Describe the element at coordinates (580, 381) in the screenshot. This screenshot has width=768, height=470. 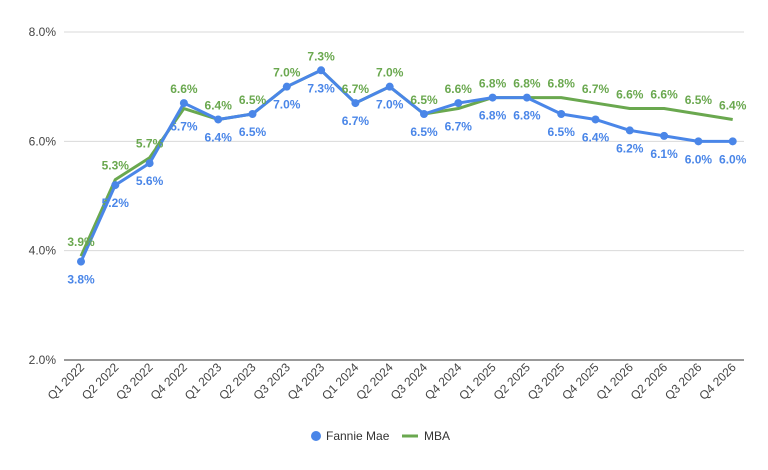
I see `x-tick-label: Q4 2025` at that location.